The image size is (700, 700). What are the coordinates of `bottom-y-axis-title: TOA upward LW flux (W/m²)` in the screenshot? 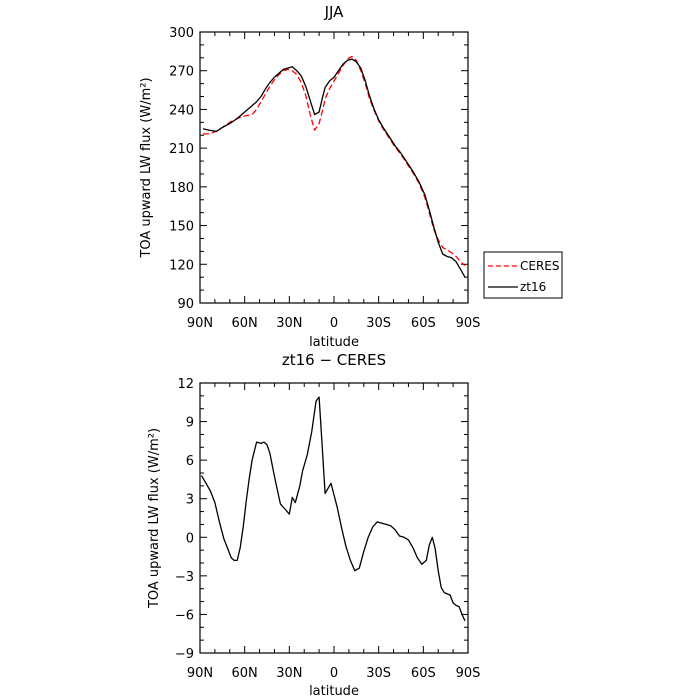 It's located at (154, 518).